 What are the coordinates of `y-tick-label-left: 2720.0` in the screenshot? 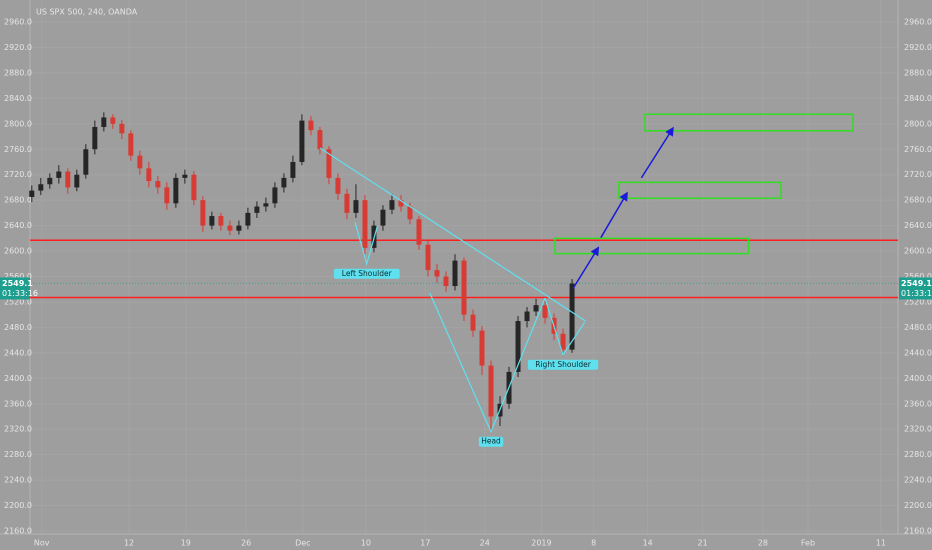 It's located at (18, 174).